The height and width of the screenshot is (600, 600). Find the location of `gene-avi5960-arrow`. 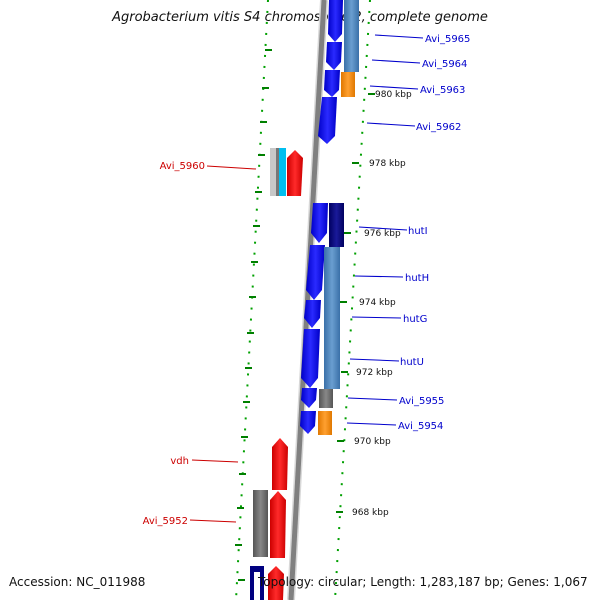

gene-avi5960-arrow is located at coordinates (295, 173).